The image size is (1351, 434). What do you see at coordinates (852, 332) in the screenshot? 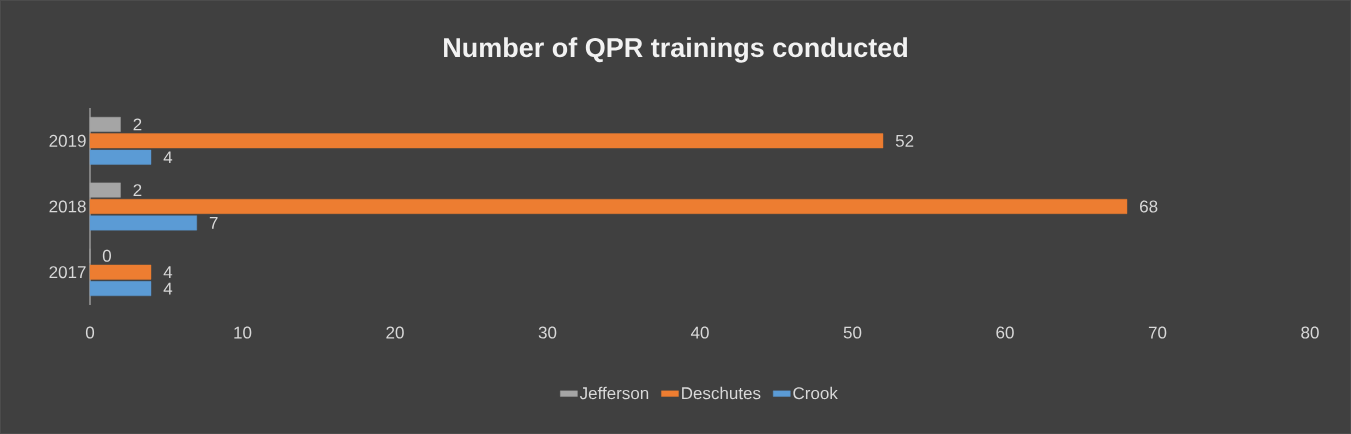
I see `x-tick-label: 50` at bounding box center [852, 332].